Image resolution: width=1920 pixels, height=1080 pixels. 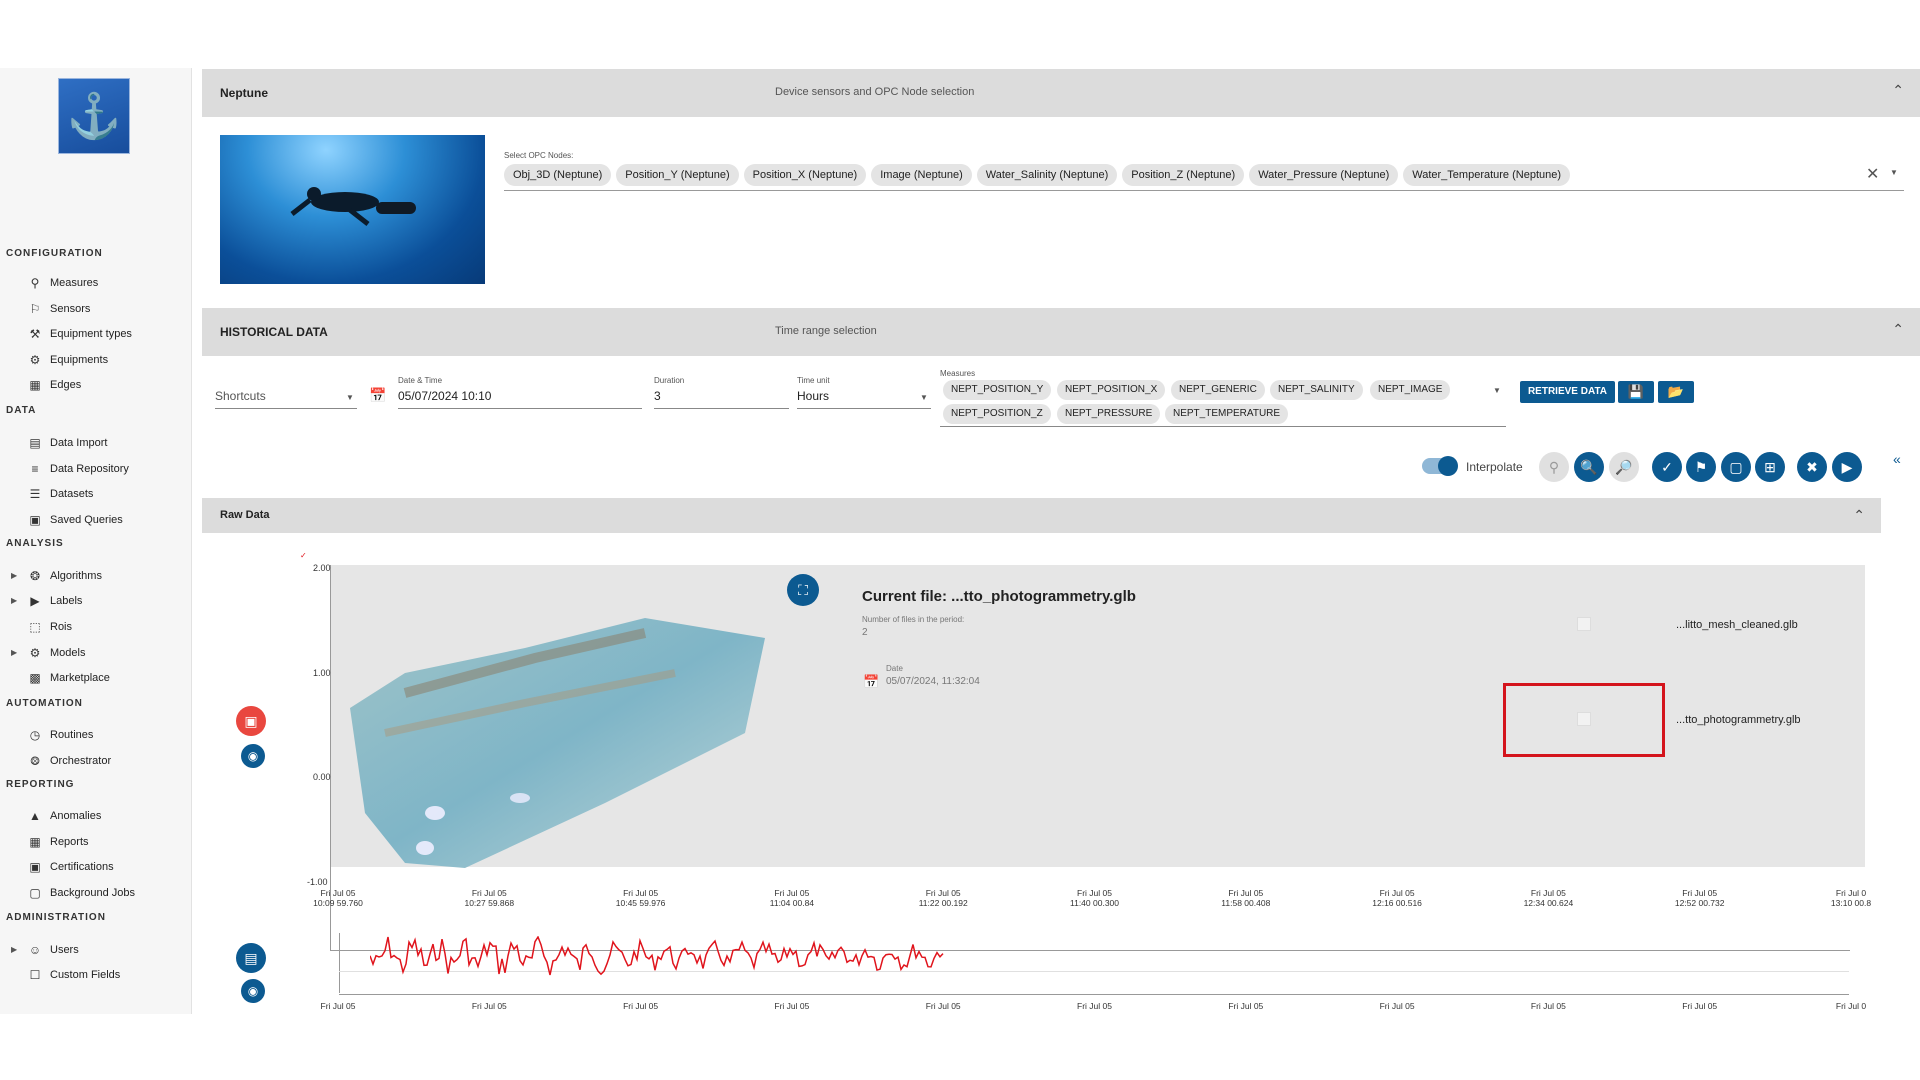 I want to click on measure-chip: NEPT_IMAGE, so click(x=1410, y=390).